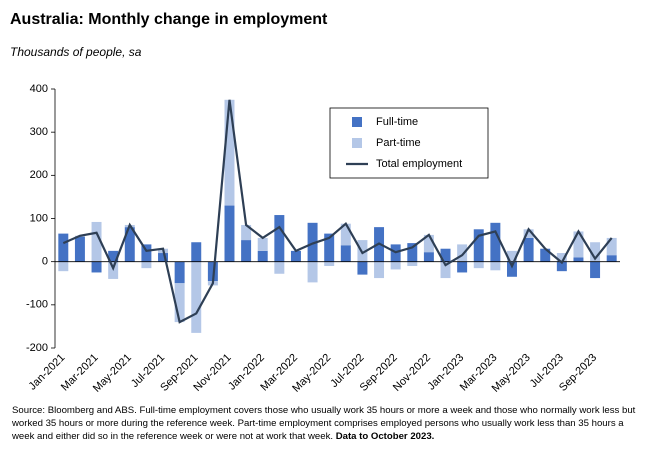  Describe the element at coordinates (39, 175) in the screenshot. I see `y-tick-label: 200` at that location.